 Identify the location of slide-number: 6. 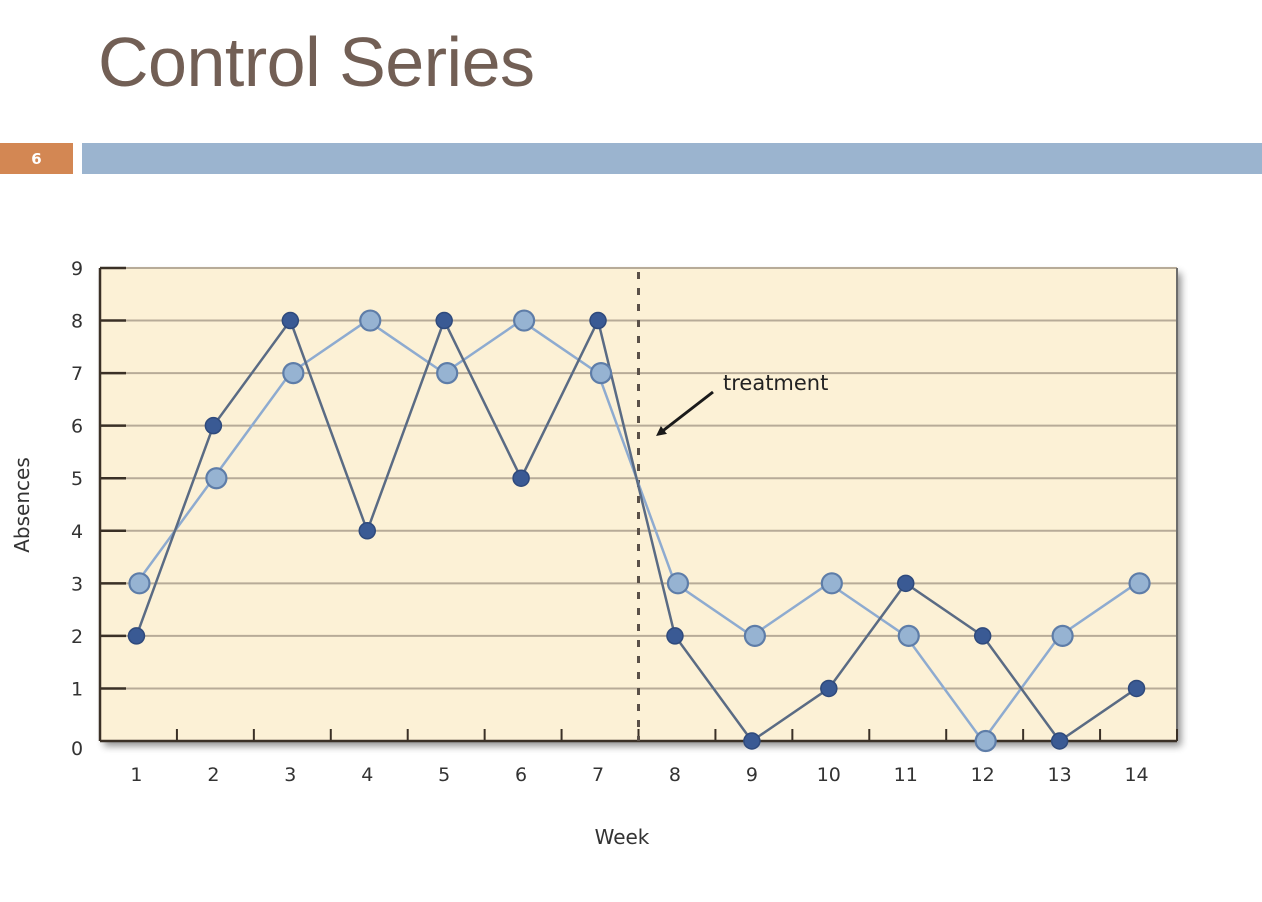
(36, 158).